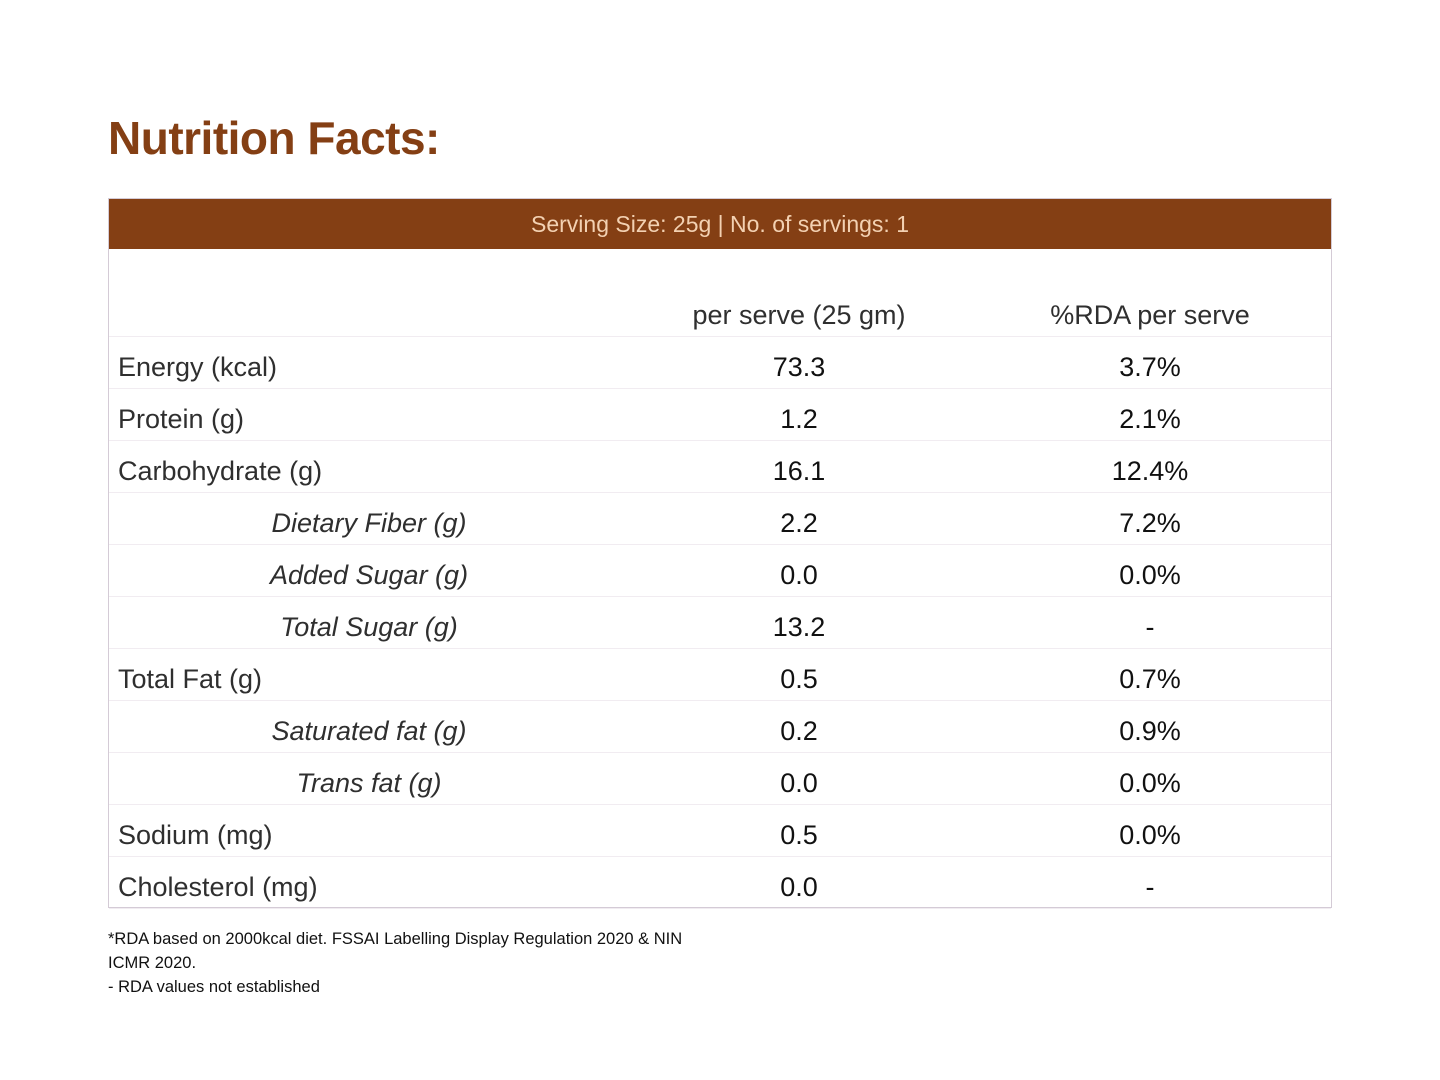 This screenshot has height=1080, width=1440. Describe the element at coordinates (799, 627) in the screenshot. I see `nutrient-value: 13.2` at that location.